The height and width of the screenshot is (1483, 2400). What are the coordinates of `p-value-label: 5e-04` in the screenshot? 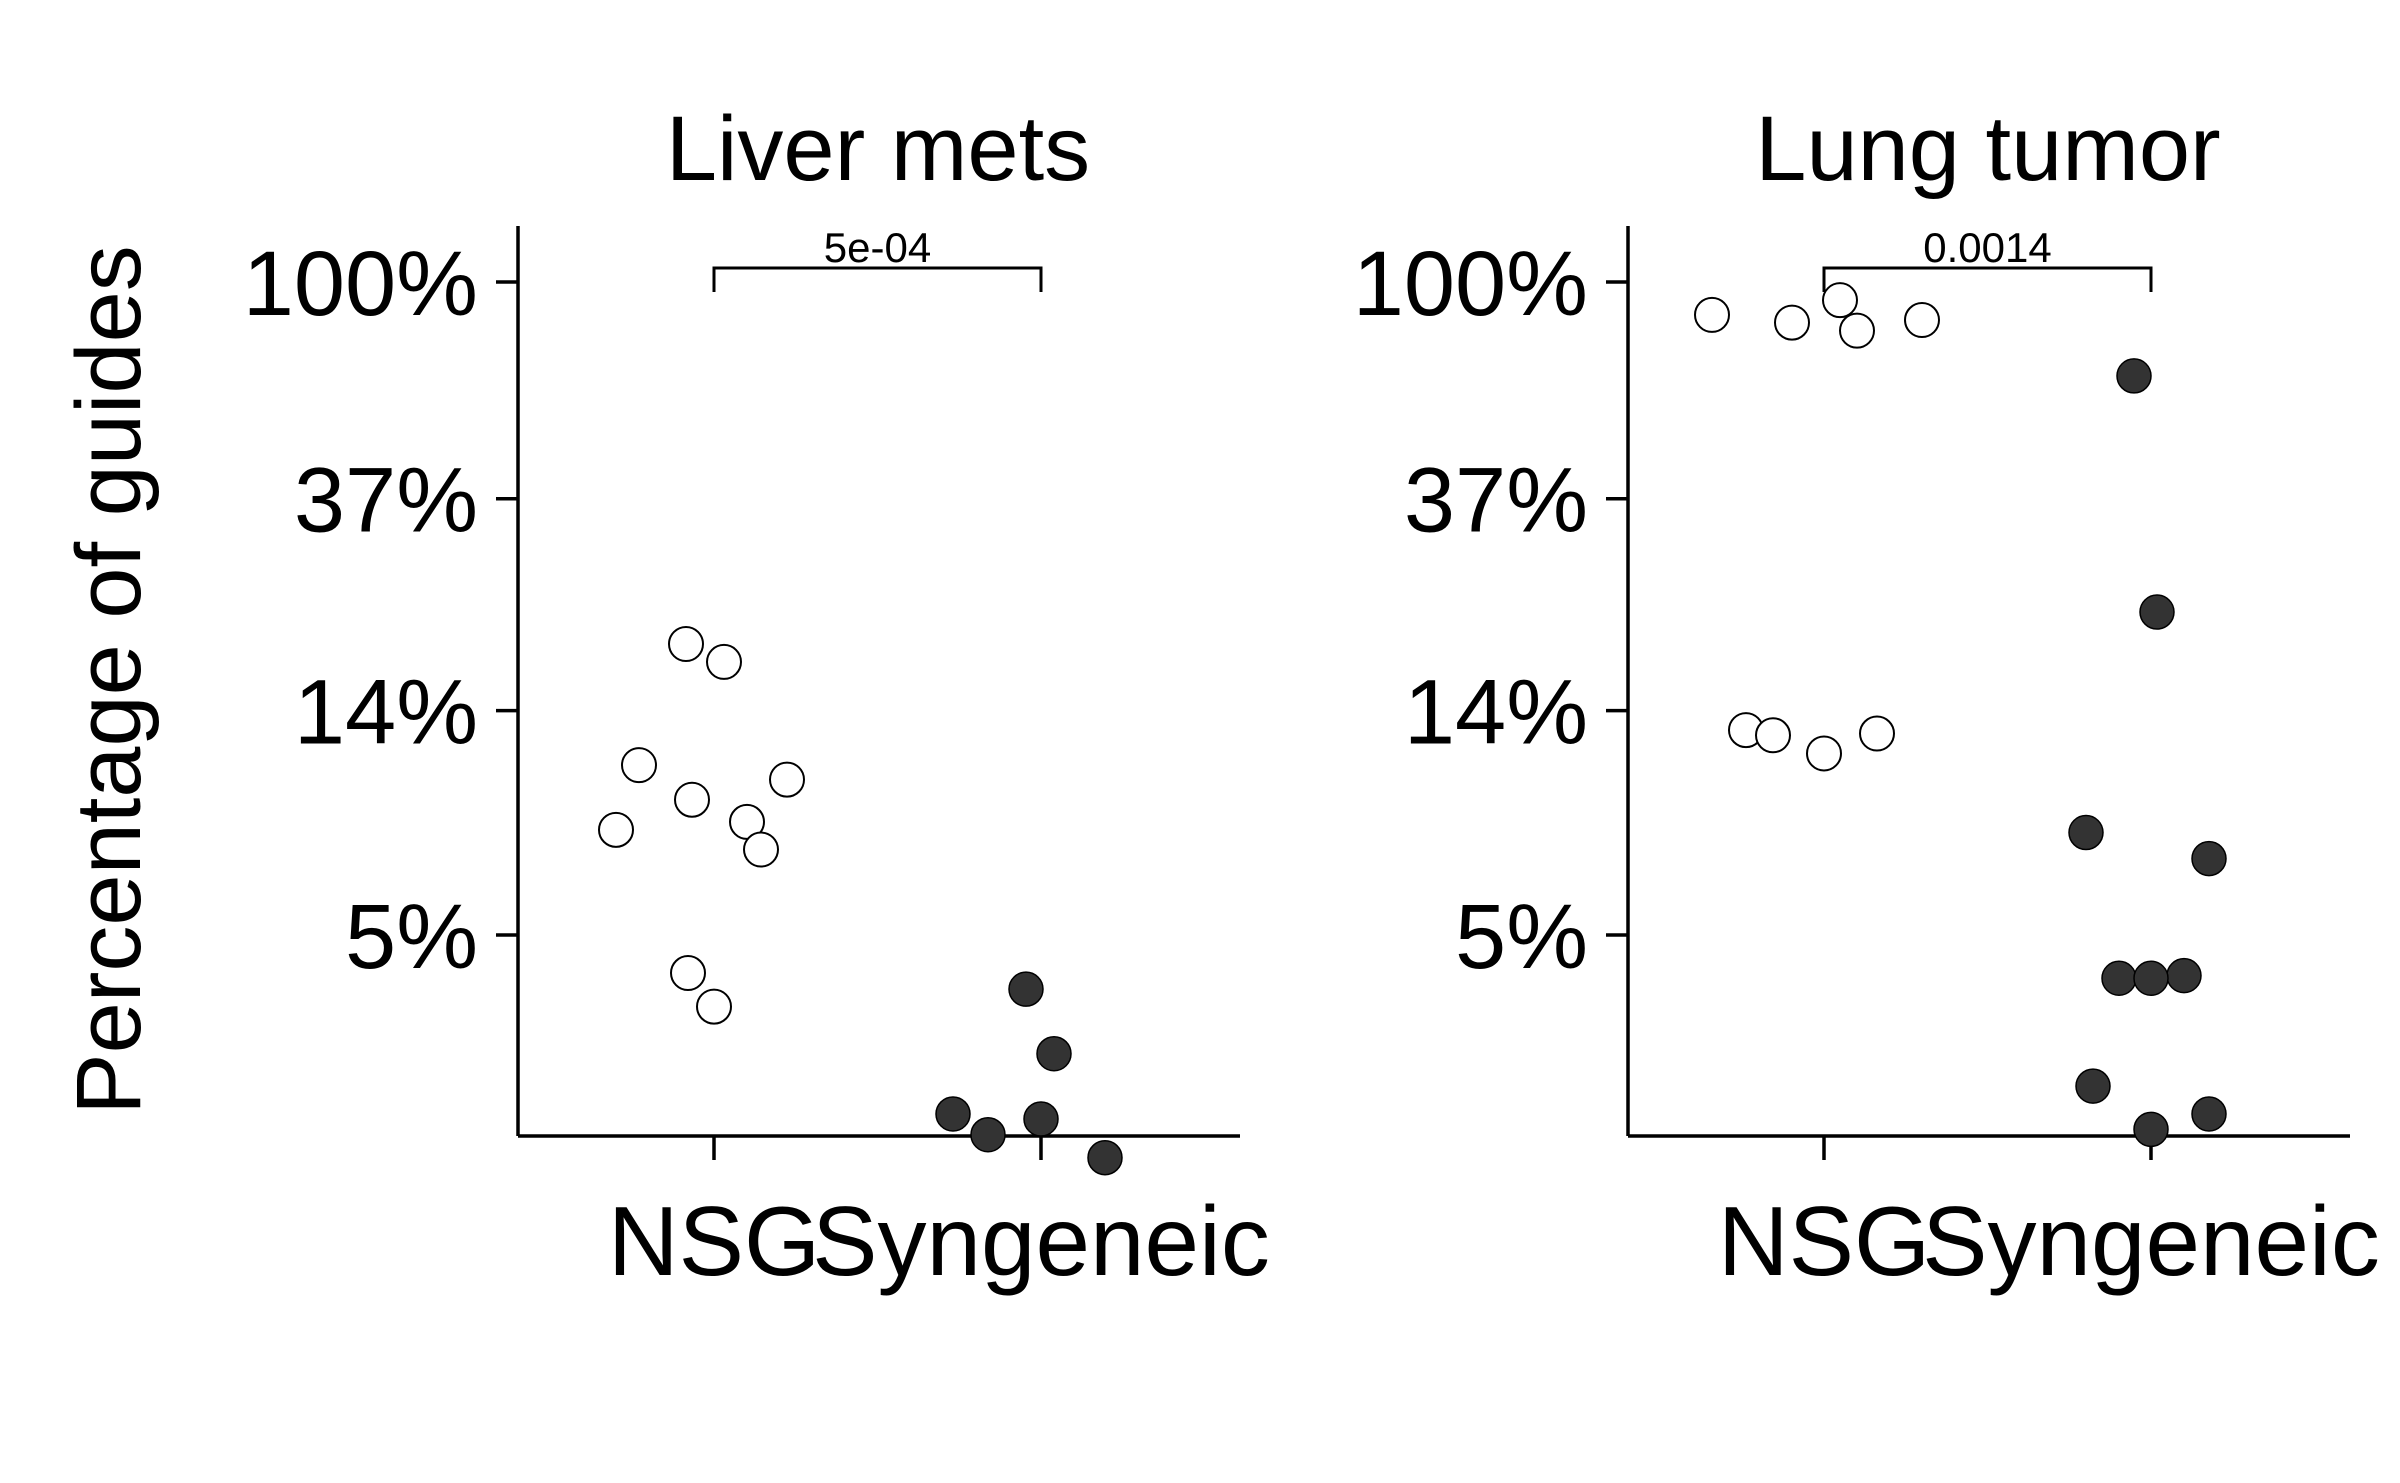 It's located at (877, 247).